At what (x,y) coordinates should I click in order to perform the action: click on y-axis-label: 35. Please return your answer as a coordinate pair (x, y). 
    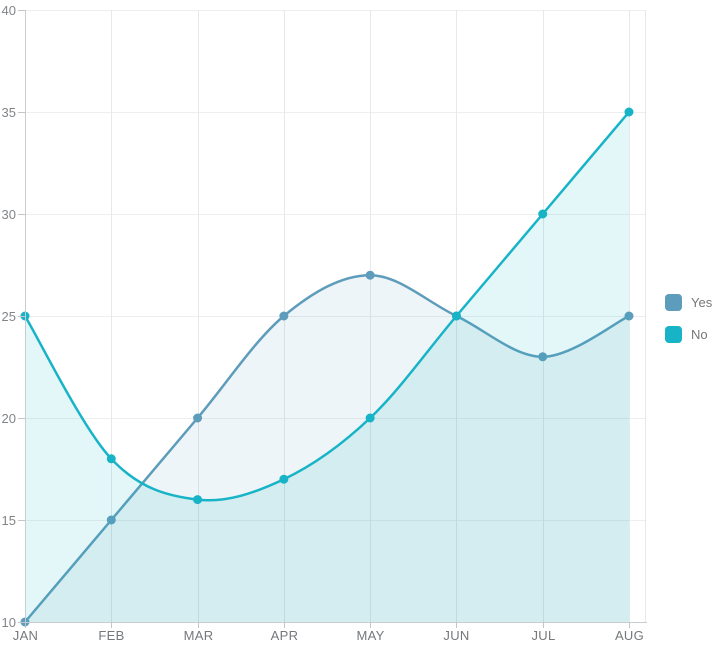
    Looking at the image, I should click on (9, 112).